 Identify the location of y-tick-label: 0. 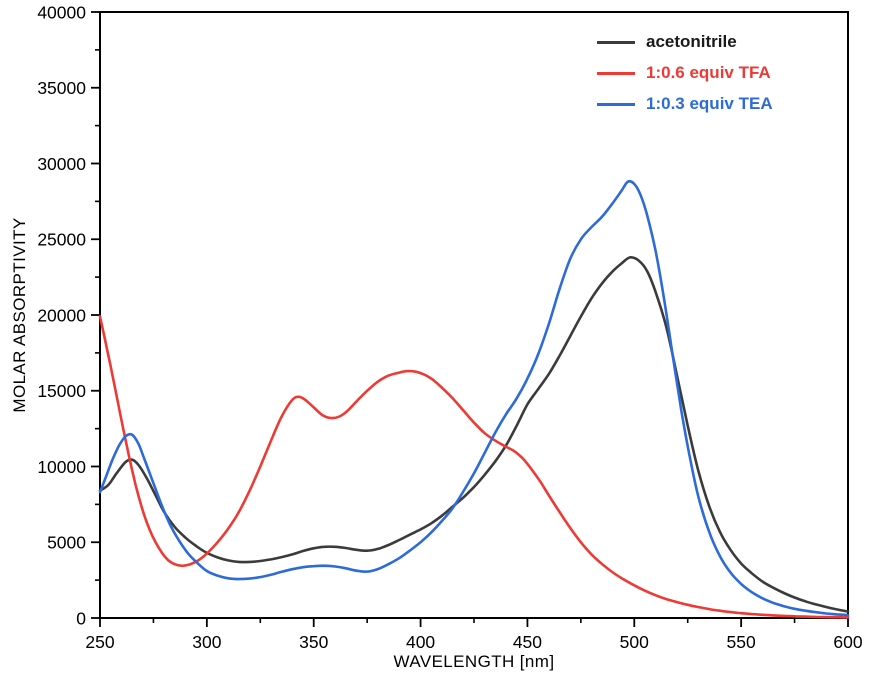
(81, 618).